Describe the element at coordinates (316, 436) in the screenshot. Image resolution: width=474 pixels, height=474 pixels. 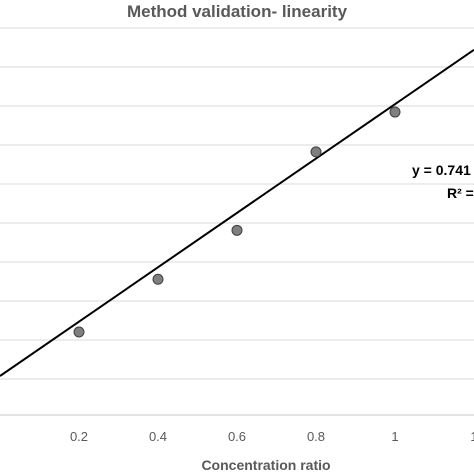
I see `x-tick-label: 0.8` at that location.